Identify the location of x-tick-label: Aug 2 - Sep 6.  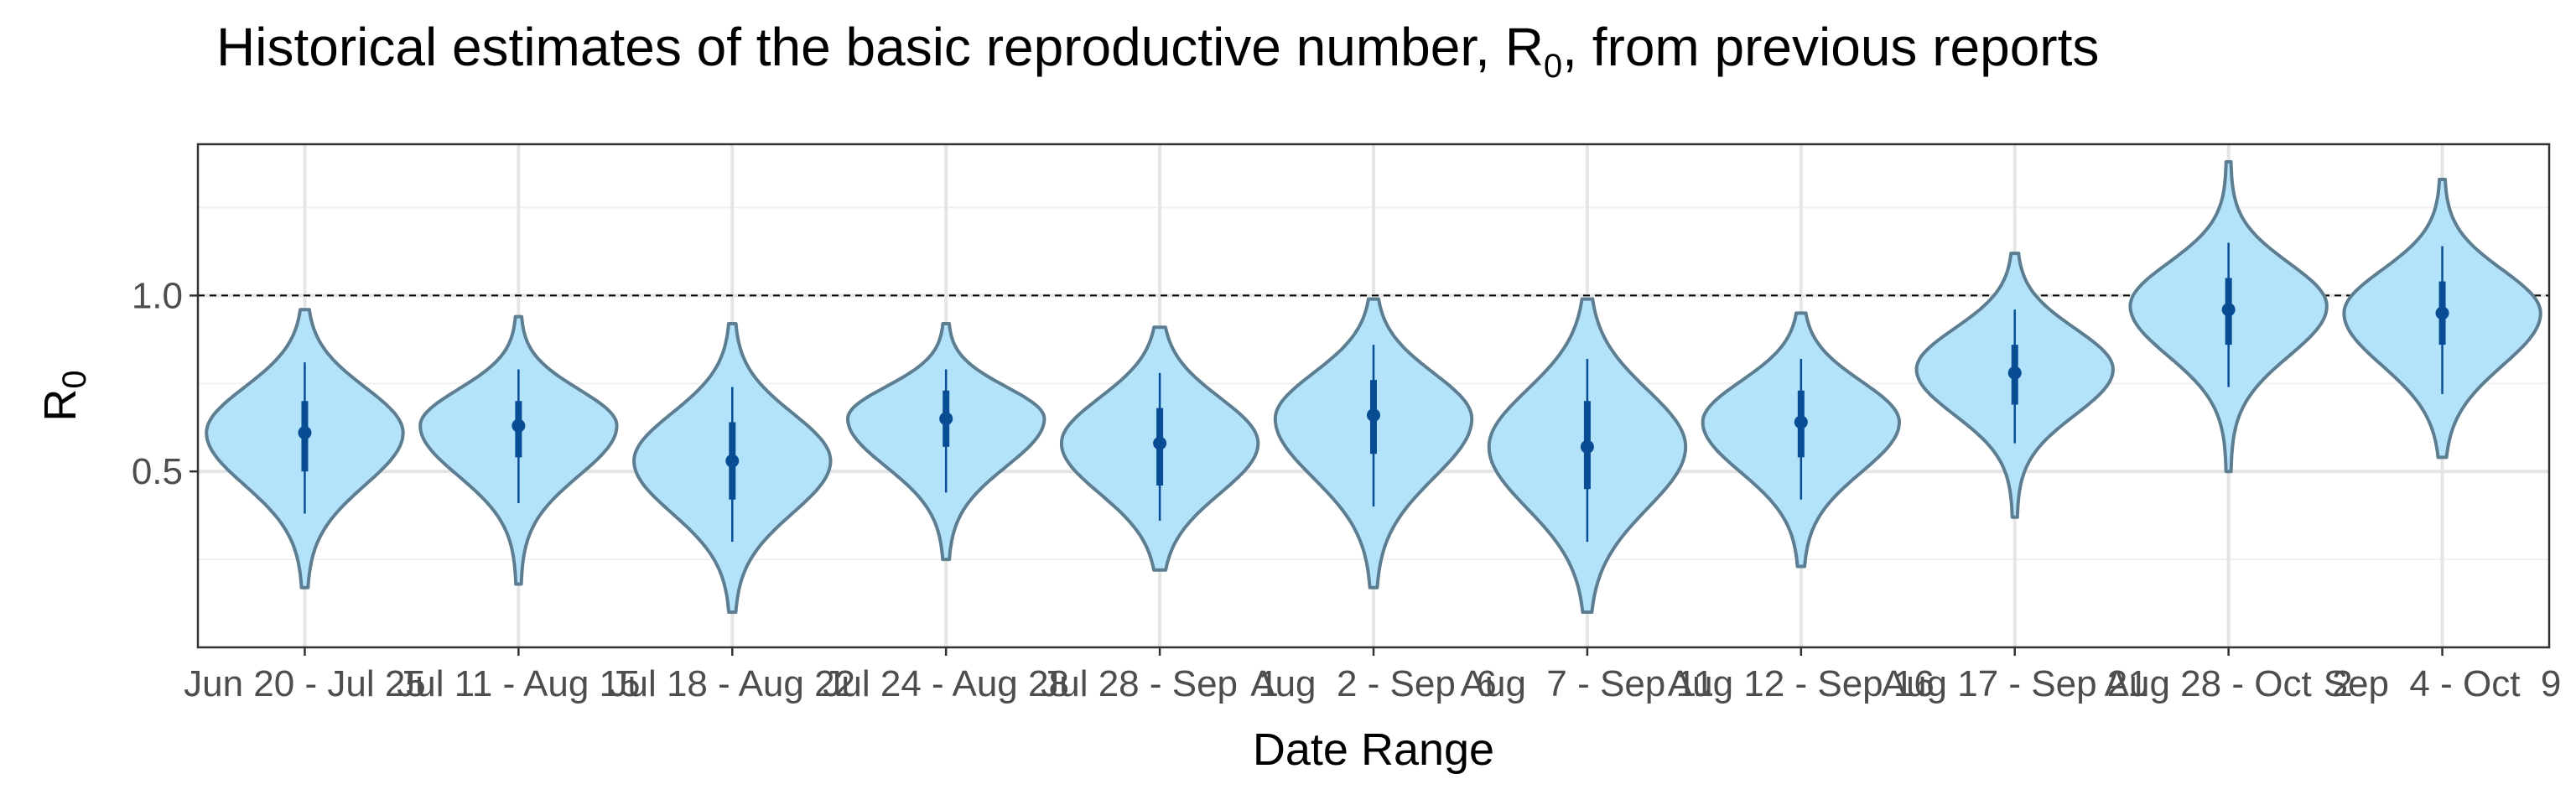
(1373, 683).